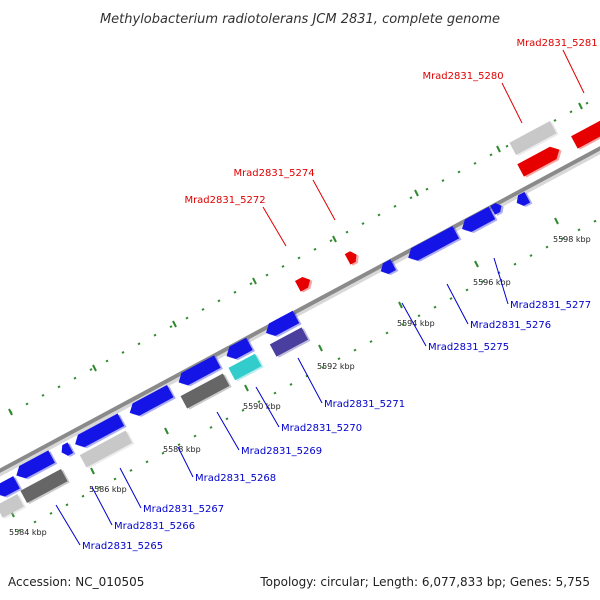  I want to click on gene-reverse-5277a-body, so click(496, 209).